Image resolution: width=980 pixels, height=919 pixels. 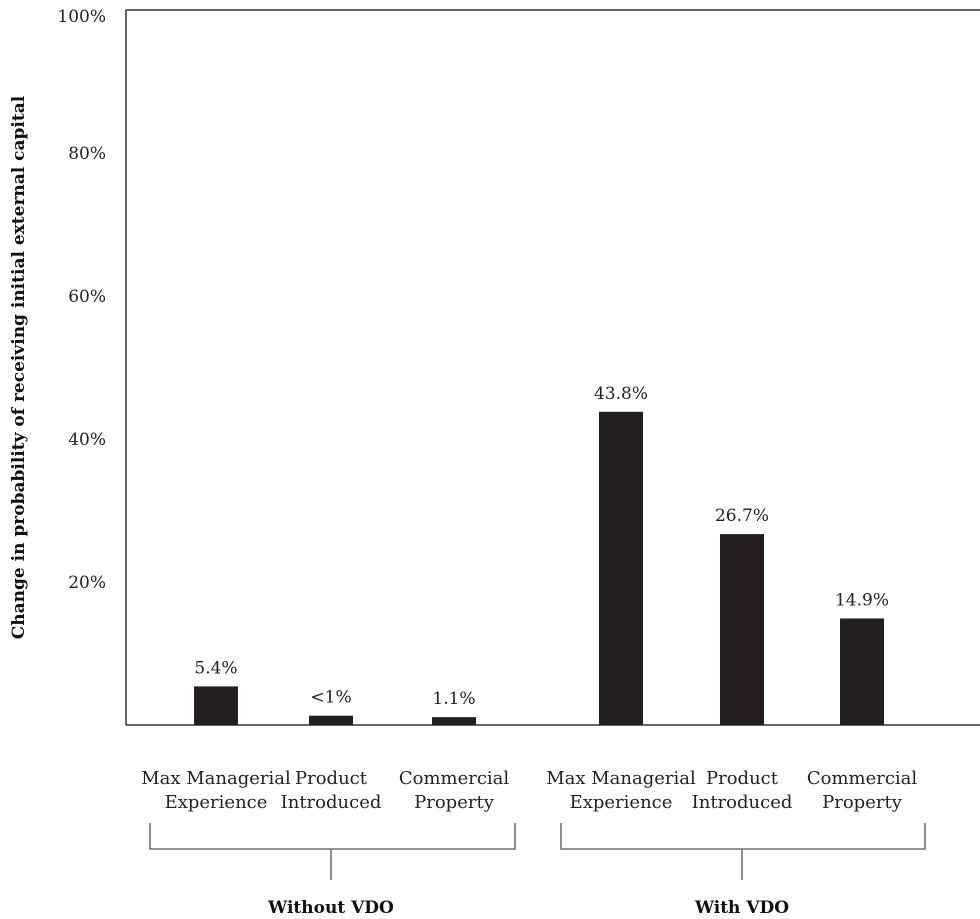 What do you see at coordinates (330, 698) in the screenshot?
I see `bar-value-label: <1%` at bounding box center [330, 698].